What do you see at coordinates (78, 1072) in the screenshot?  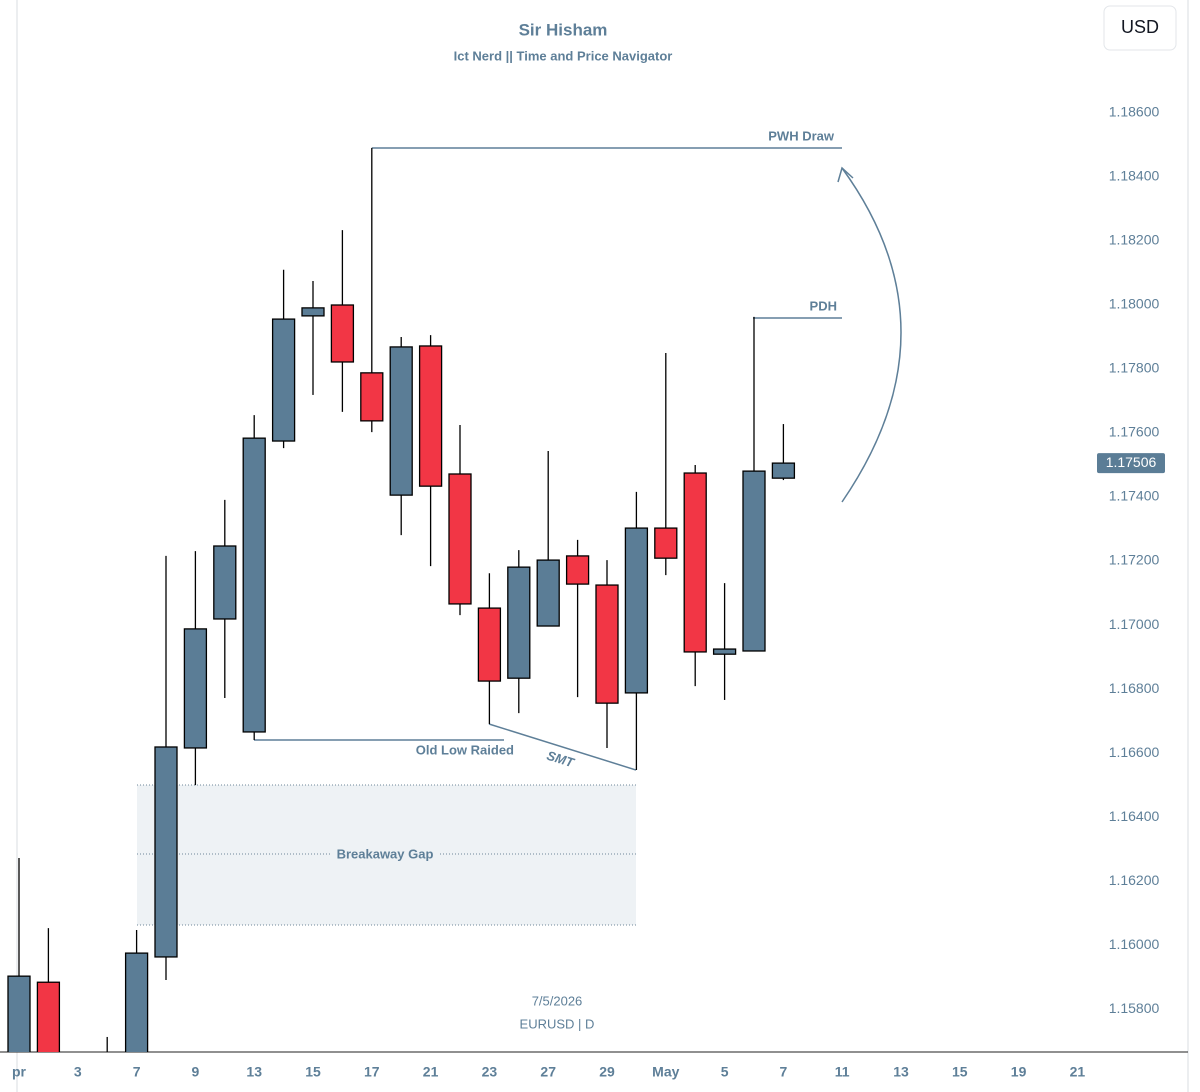 I see `x-tick-label: 3` at bounding box center [78, 1072].